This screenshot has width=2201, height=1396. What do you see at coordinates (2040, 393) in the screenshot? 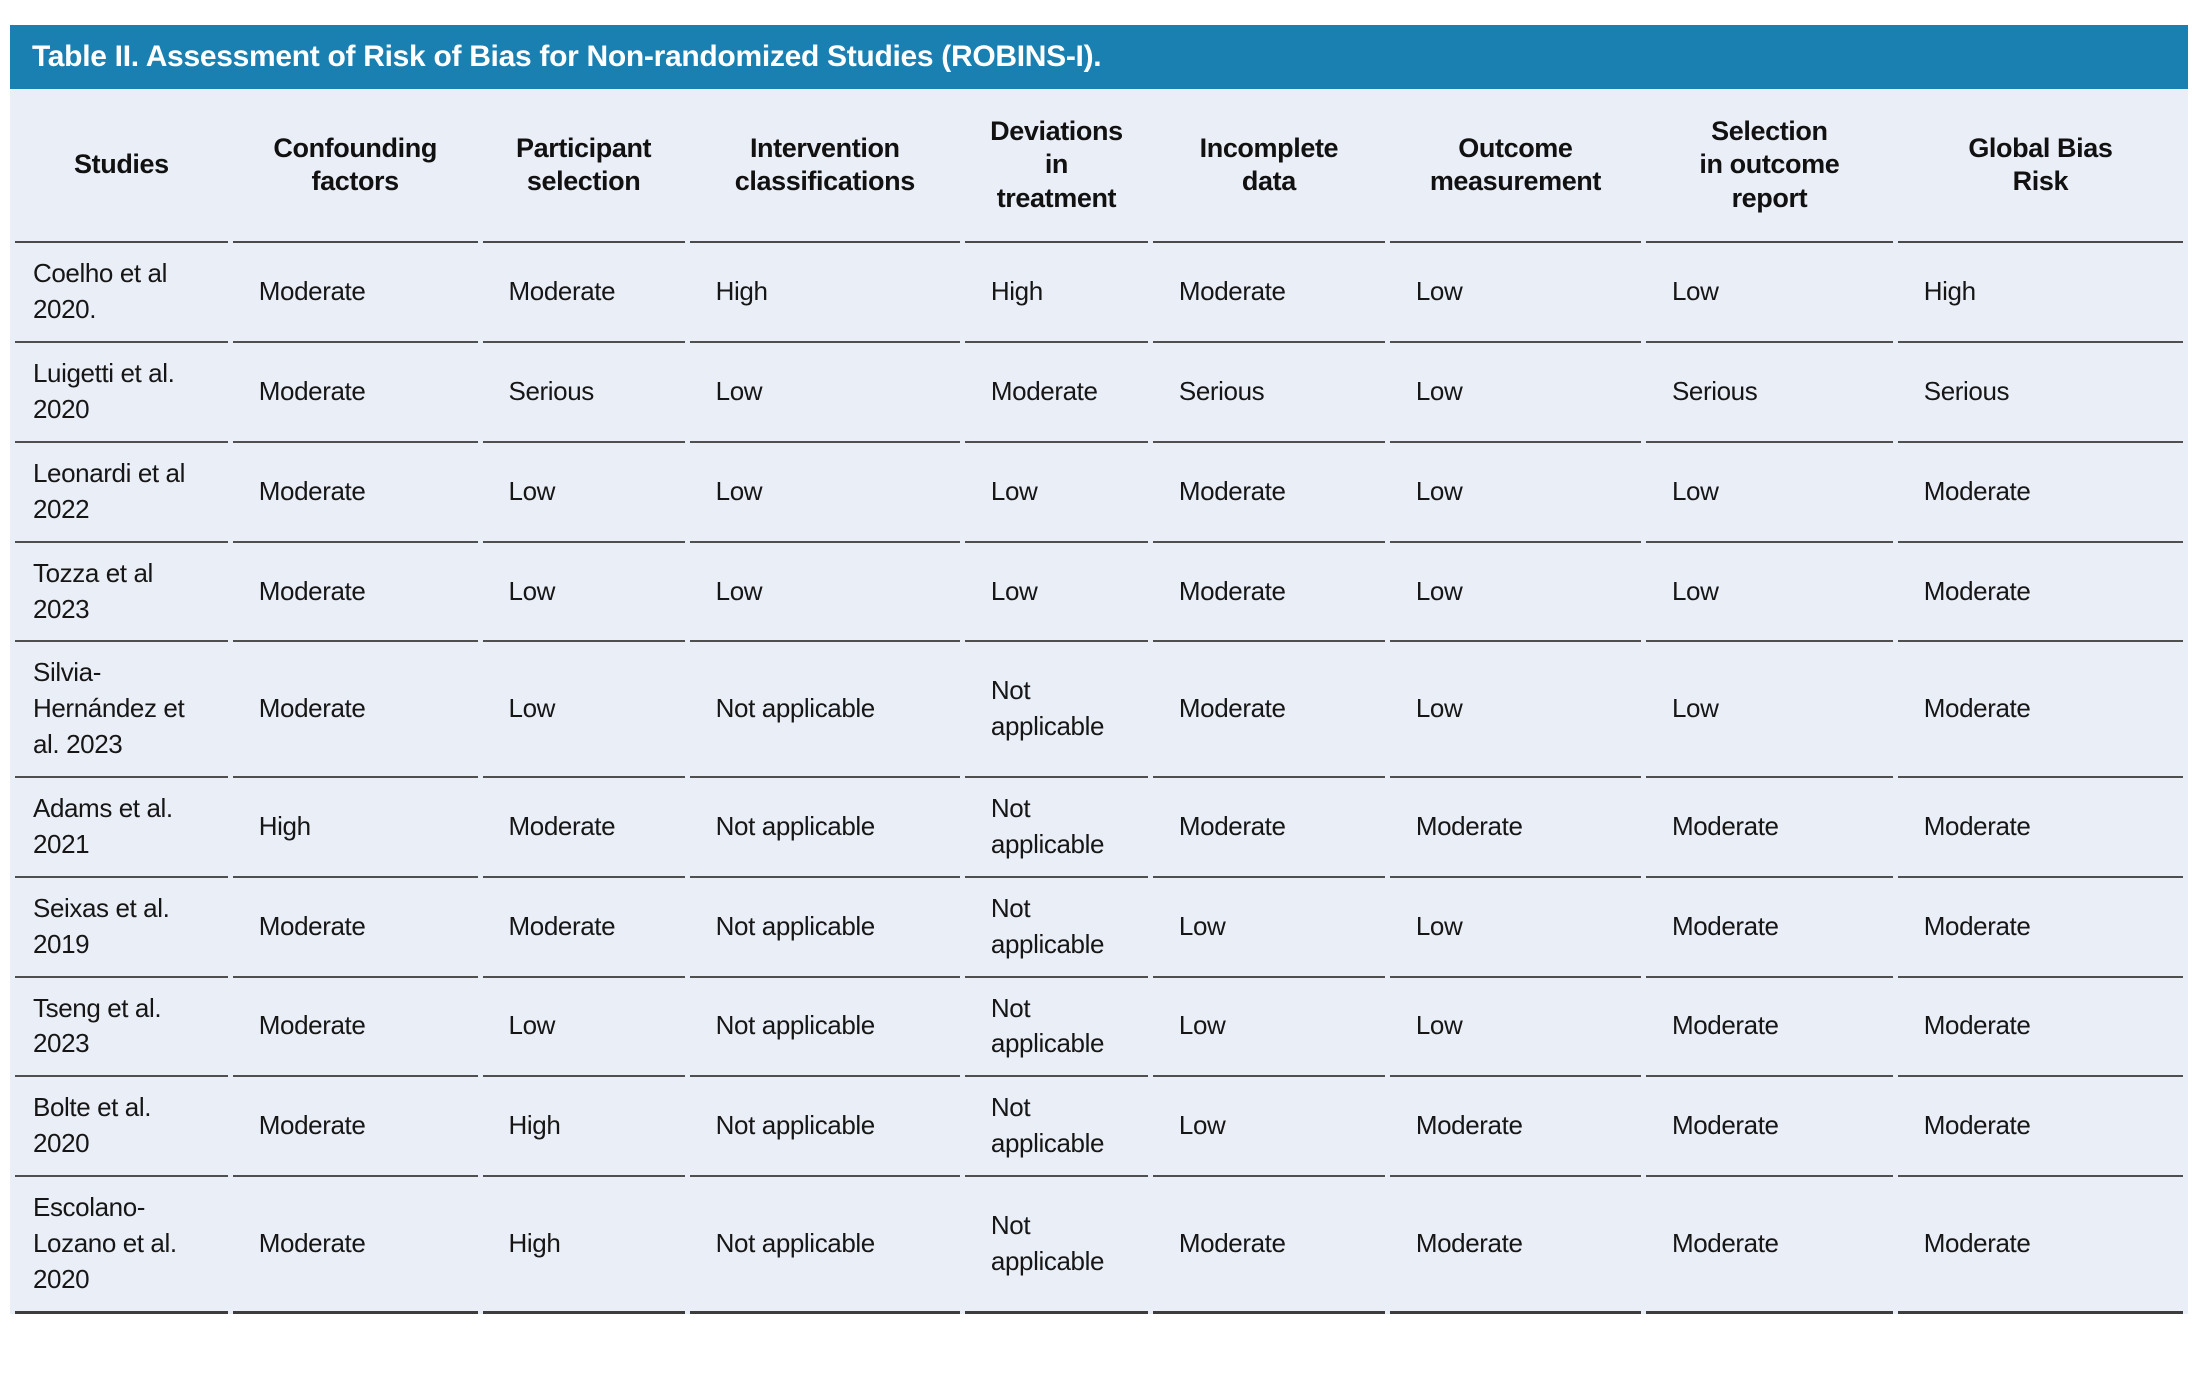
I see `rating-cell-global-bias-risk: Serious` at bounding box center [2040, 393].